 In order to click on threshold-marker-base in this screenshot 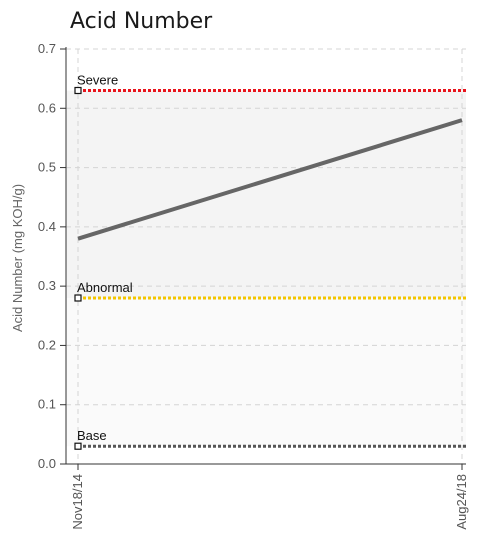, I will do `click(78, 446)`.